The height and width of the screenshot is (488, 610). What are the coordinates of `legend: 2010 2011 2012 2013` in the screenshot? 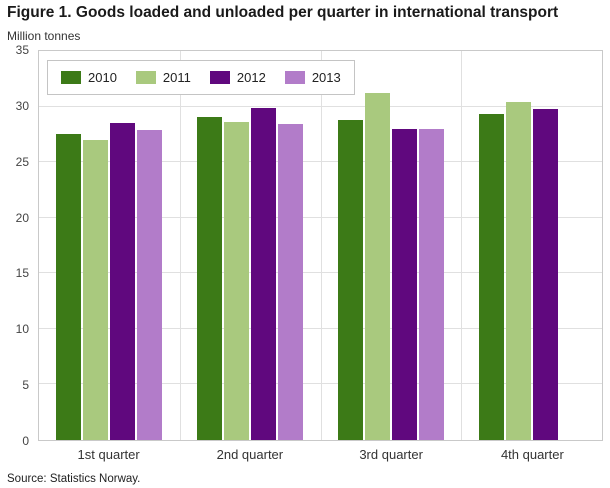 It's located at (201, 77).